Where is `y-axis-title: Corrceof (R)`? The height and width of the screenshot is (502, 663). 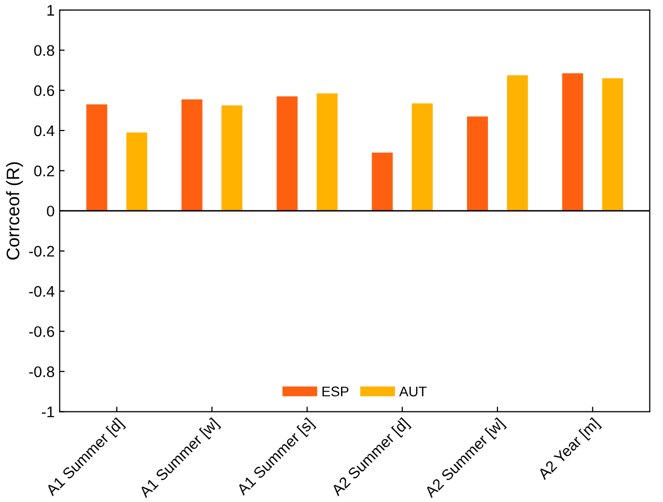
y-axis-title: Corrceof (R) is located at coordinates (14, 211).